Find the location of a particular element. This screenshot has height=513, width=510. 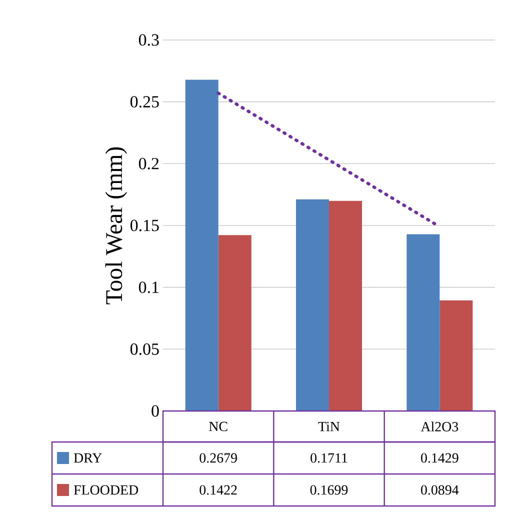

y-axis-title: Tool Wear (mm) is located at coordinates (116, 225).